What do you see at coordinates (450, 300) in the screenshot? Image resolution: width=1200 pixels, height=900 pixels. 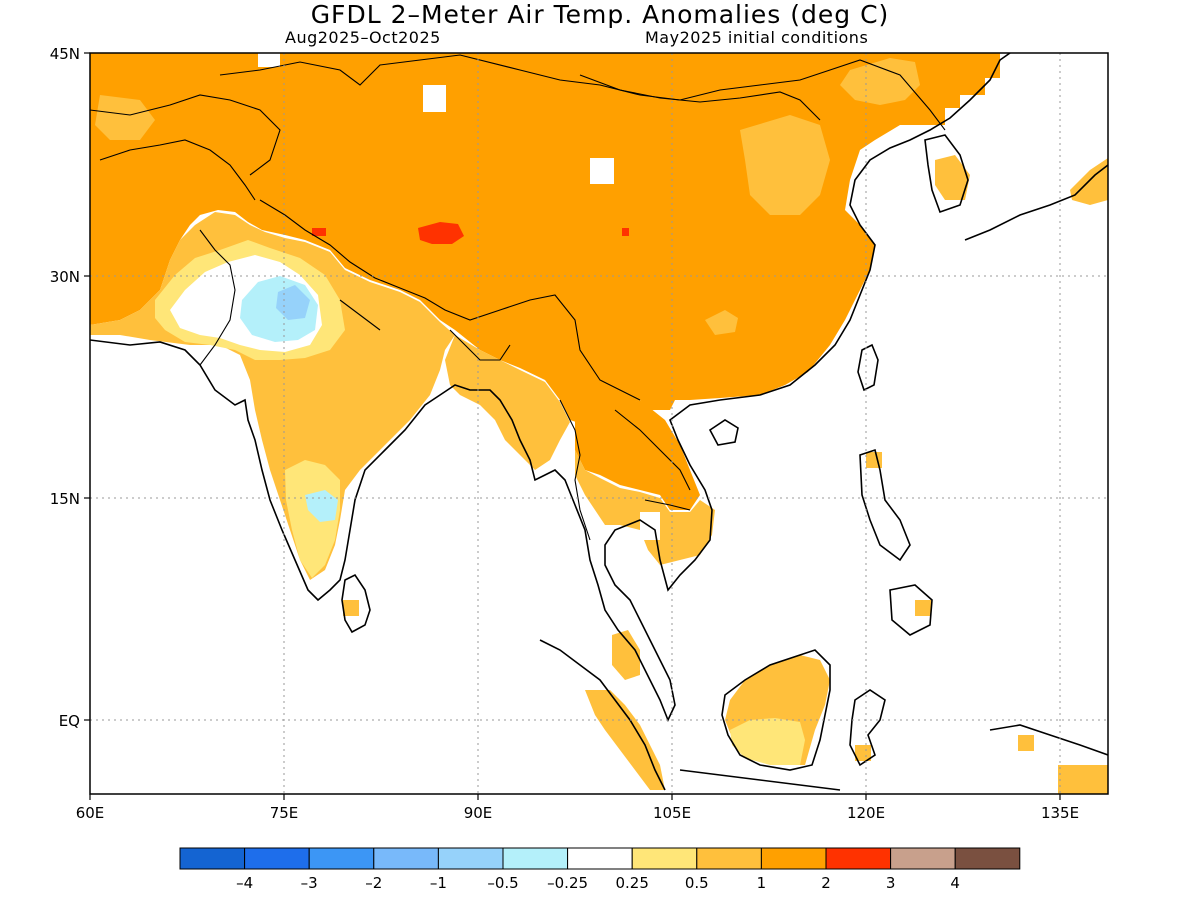 I see `border-himalaya` at bounding box center [450, 300].